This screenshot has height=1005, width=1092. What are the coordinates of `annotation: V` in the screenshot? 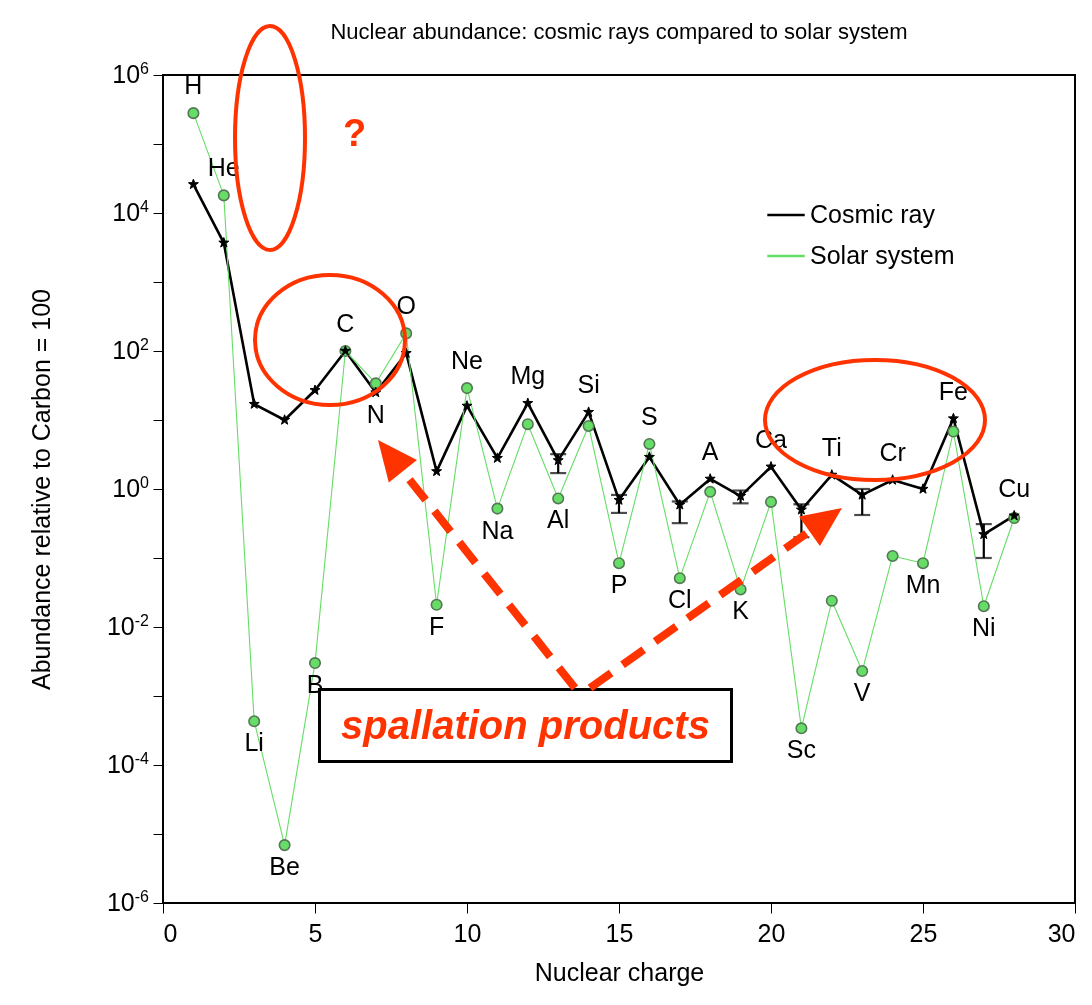 It's located at (862, 692).